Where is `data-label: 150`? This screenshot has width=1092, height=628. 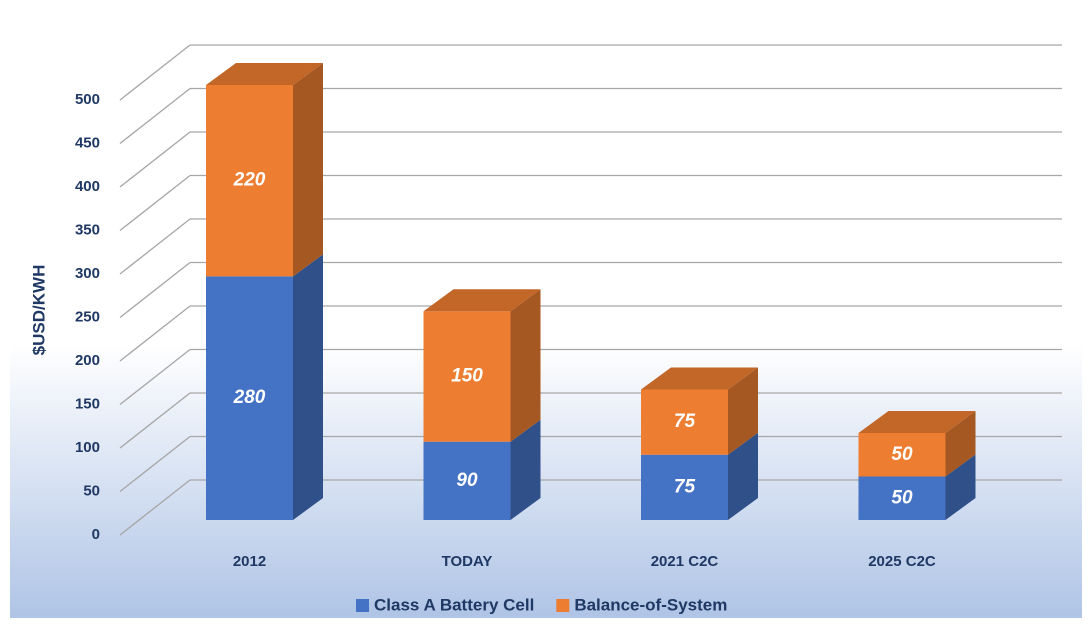 data-label: 150 is located at coordinates (467, 375).